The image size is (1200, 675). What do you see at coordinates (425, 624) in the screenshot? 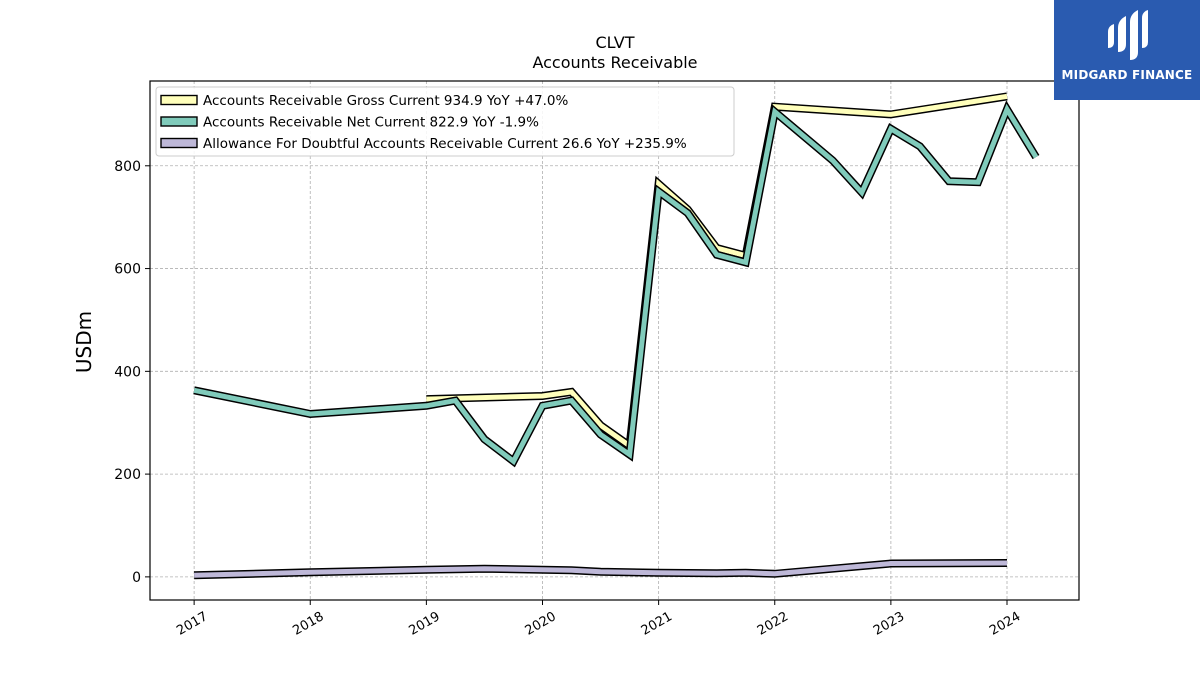
I see `x-tick-label: 2019` at bounding box center [425, 624].